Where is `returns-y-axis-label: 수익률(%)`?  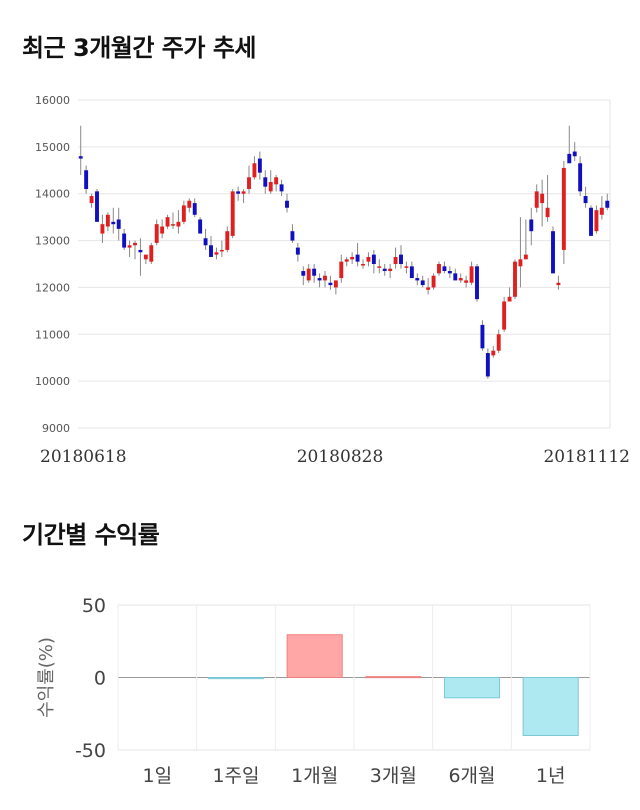 returns-y-axis-label: 수익률(%) is located at coordinates (46, 677).